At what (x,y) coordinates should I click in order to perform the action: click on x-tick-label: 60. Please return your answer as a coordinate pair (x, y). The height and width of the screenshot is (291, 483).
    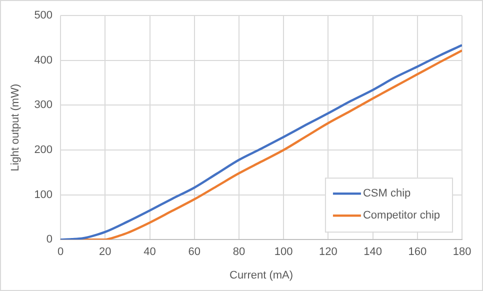
    Looking at the image, I should click on (194, 252).